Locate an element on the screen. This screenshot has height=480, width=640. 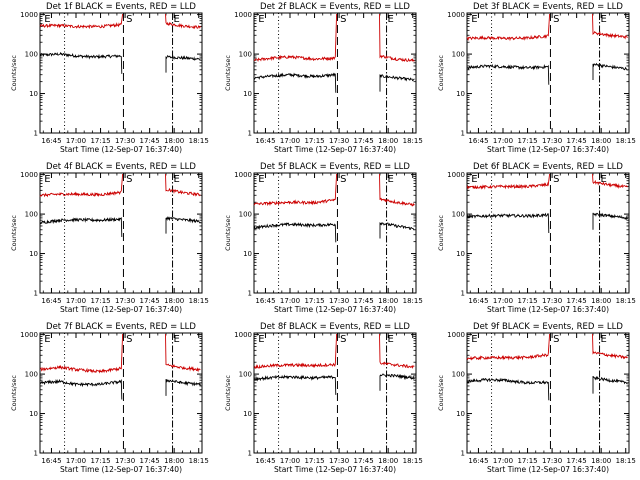
plot-title: Det 7f BLACK = Events, RED = LLD is located at coordinates (121, 327).